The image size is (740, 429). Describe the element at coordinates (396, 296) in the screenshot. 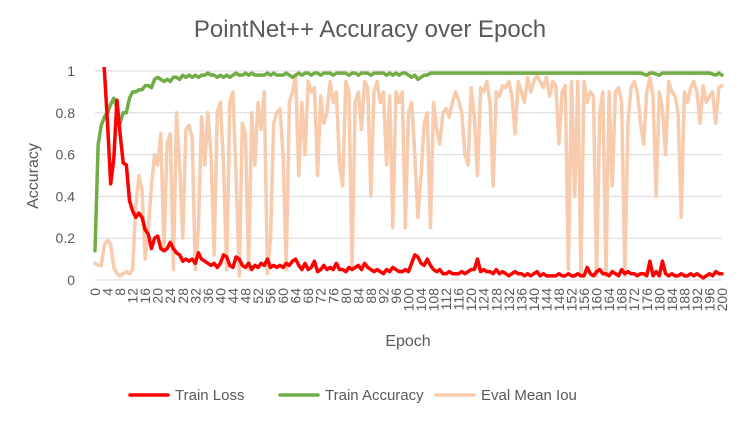

I see `x-tick-label: 96` at that location.